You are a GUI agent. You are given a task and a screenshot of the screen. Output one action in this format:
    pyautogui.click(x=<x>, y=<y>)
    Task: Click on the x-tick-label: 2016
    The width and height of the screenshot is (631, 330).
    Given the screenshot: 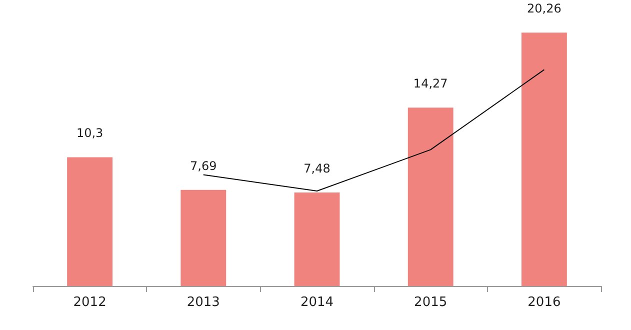 What is the action you would take?
    pyautogui.click(x=544, y=302)
    